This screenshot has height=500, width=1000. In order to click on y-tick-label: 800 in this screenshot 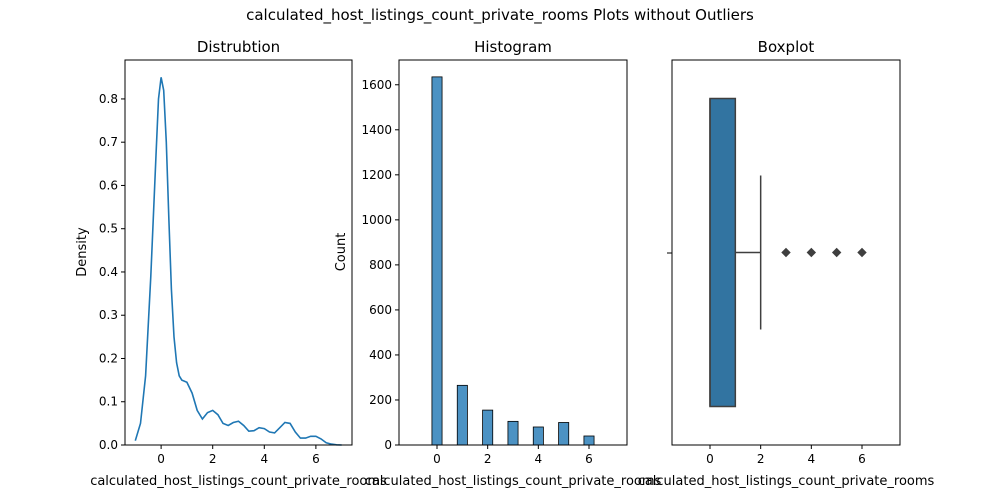, I will do `click(380, 265)`.